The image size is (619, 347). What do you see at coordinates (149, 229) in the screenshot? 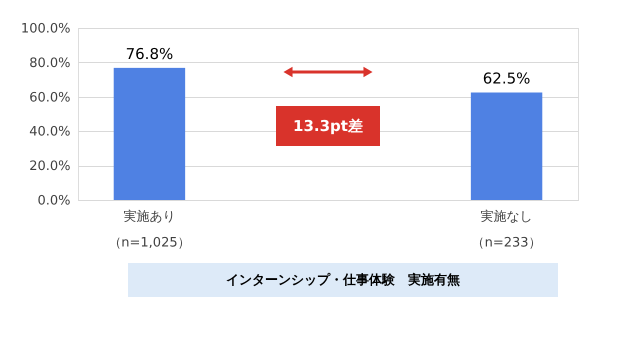
I see `x-tick-label: 実施あり（n=1,025）` at bounding box center [149, 229].